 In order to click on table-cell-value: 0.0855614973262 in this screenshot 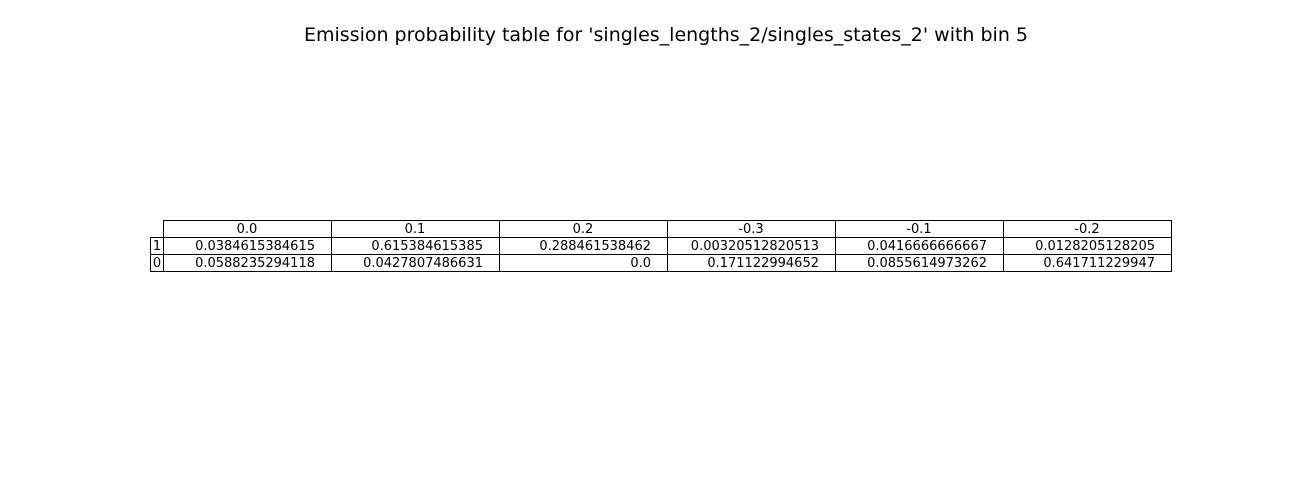, I will do `click(927, 263)`.